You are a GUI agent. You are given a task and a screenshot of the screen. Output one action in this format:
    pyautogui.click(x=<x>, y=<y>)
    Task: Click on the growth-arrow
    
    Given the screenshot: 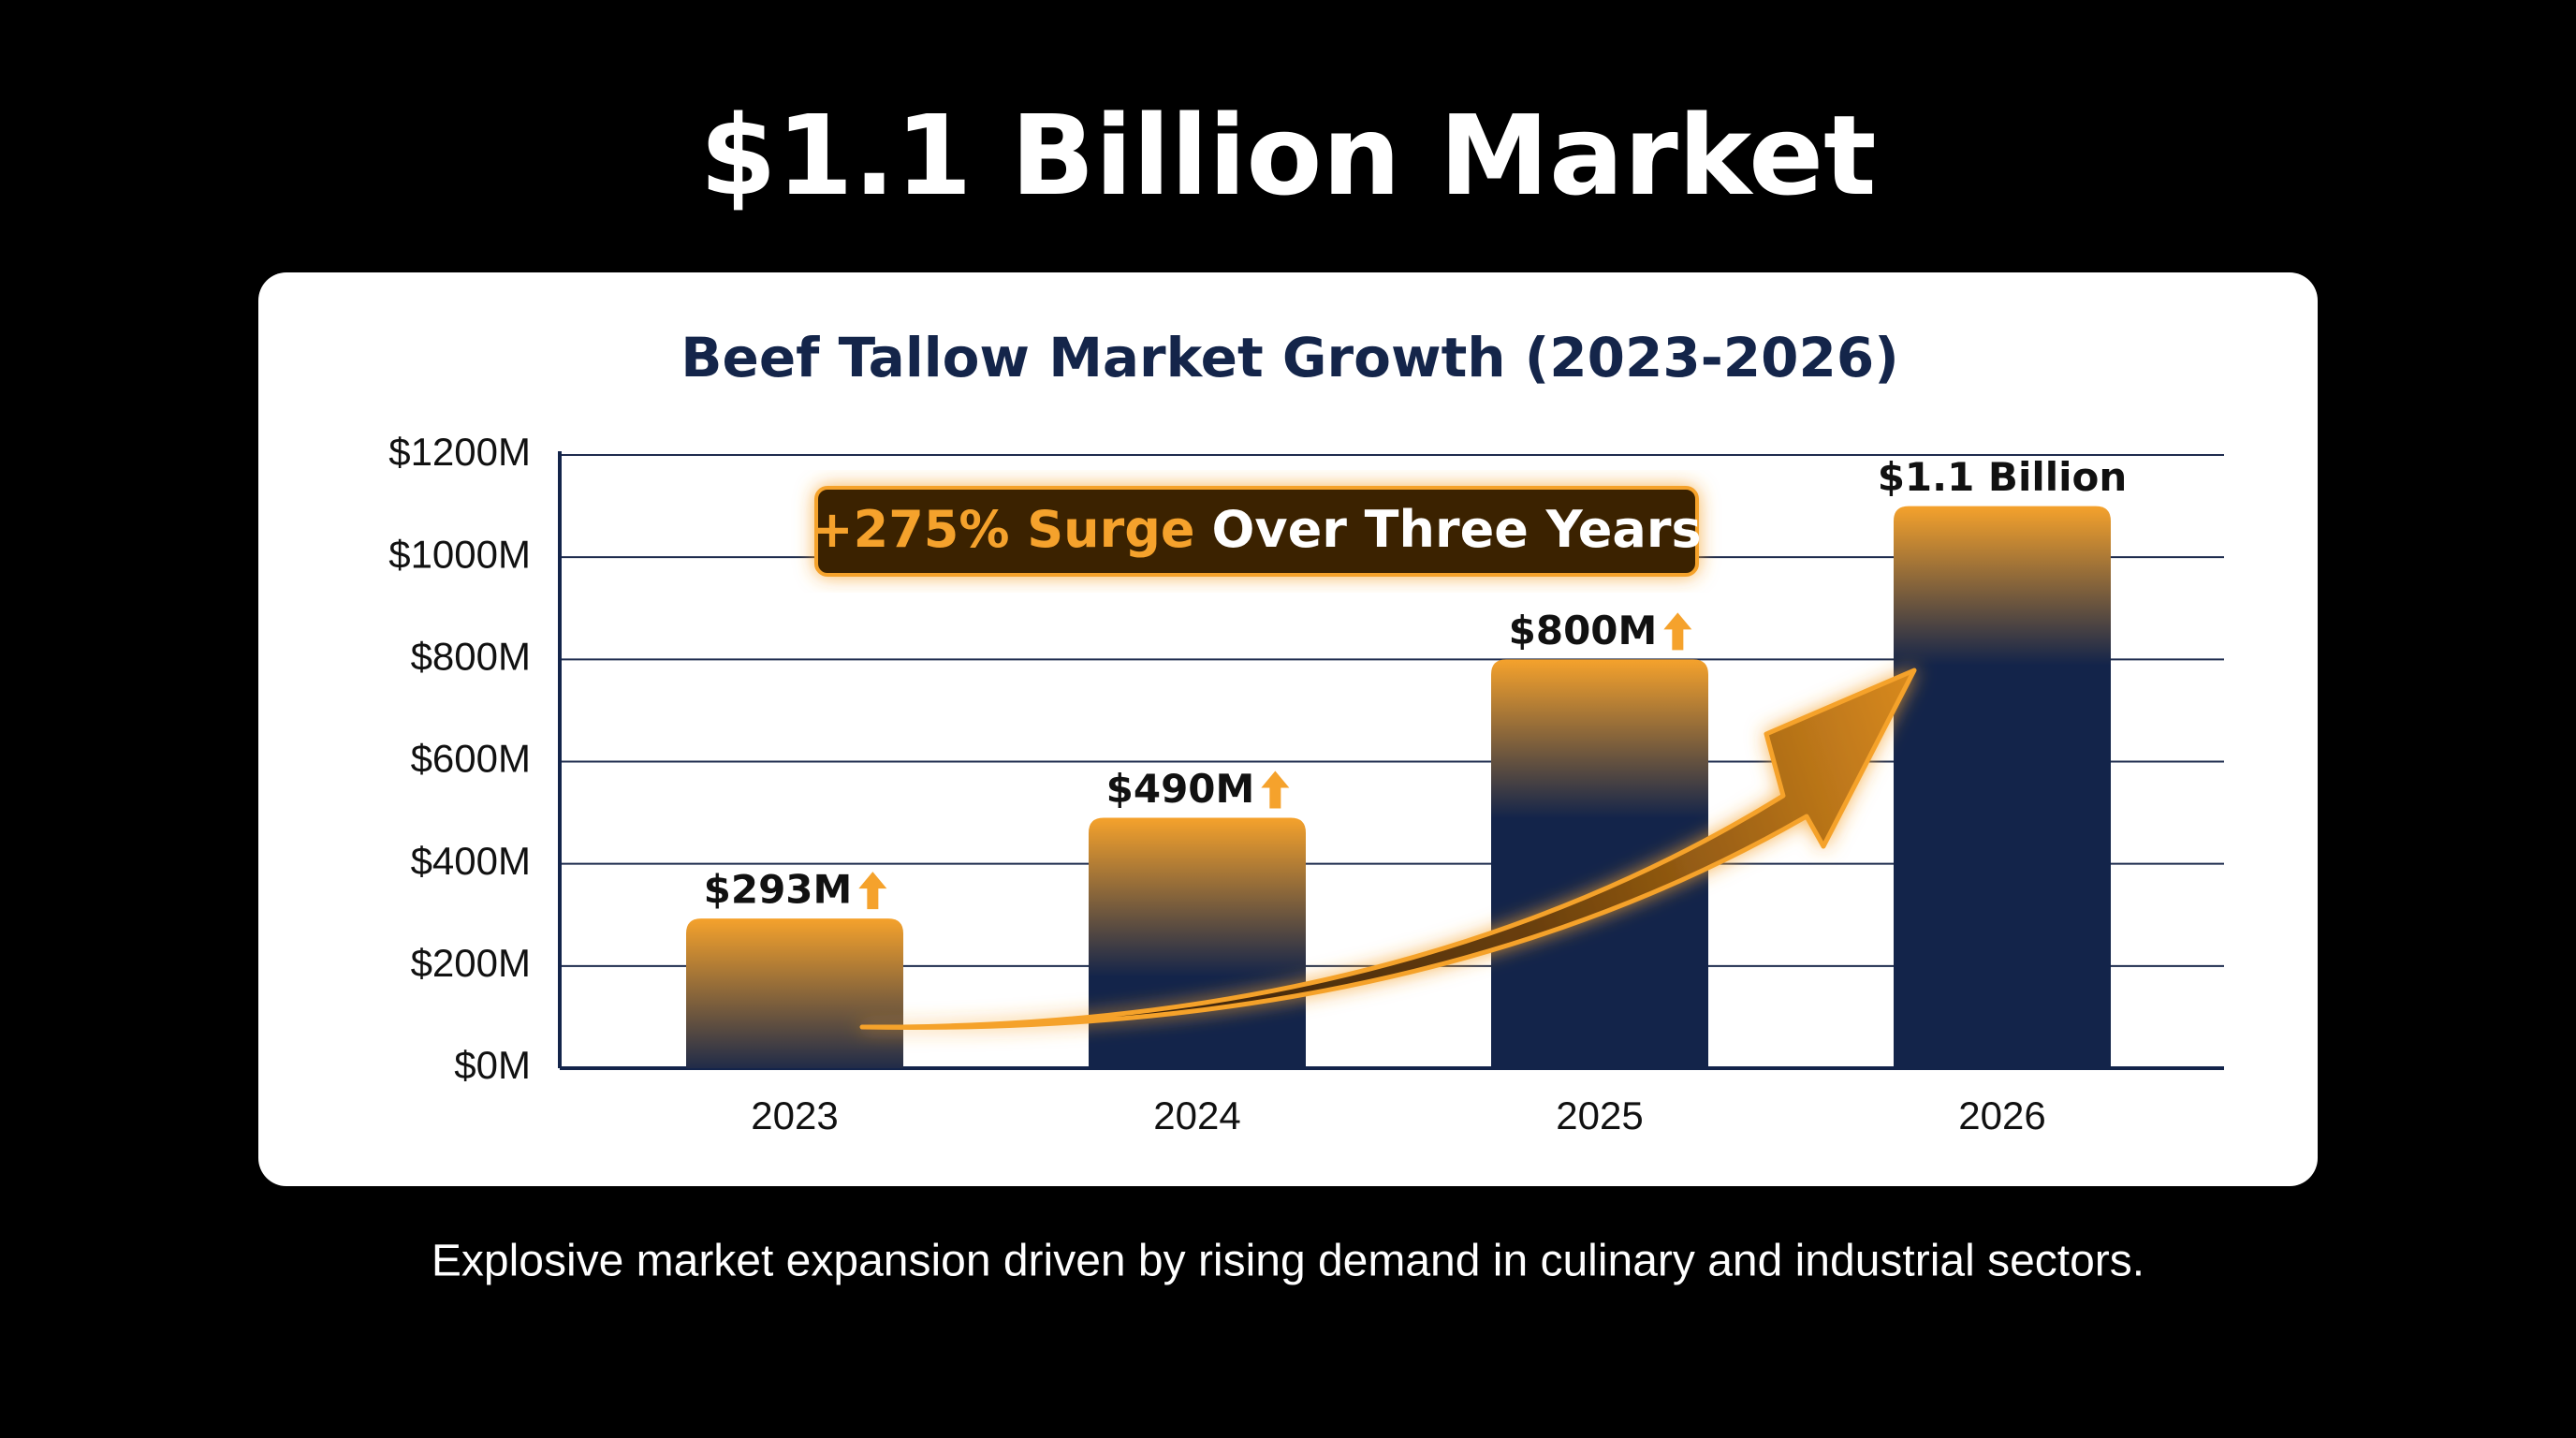 What is the action you would take?
    pyautogui.click(x=1388, y=849)
    